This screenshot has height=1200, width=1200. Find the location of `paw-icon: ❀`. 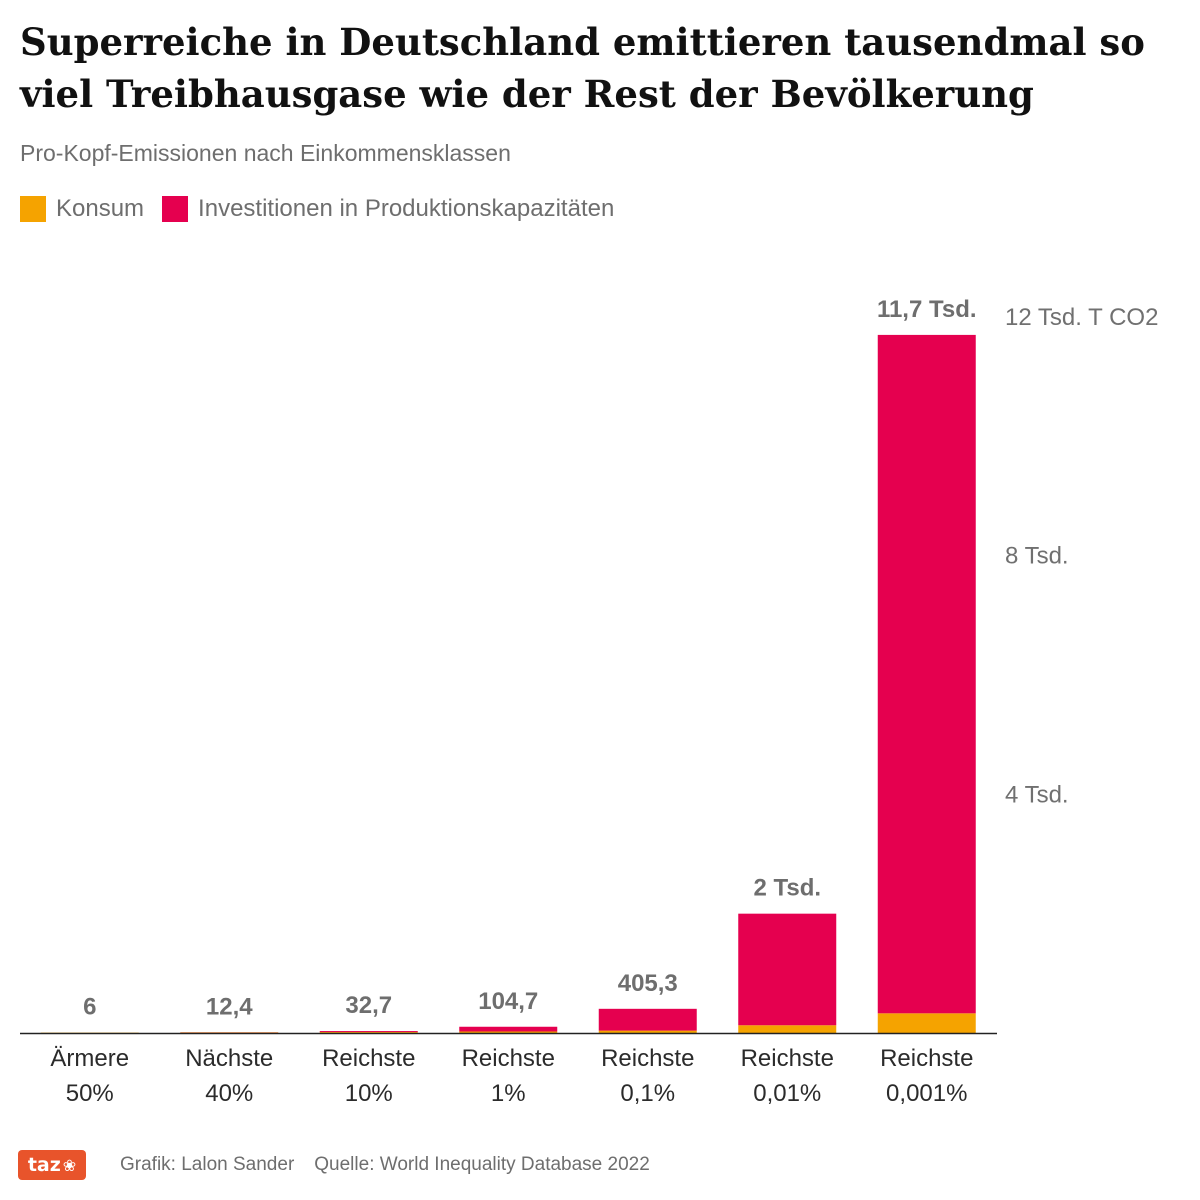

paw-icon: ❀ is located at coordinates (69, 1165).